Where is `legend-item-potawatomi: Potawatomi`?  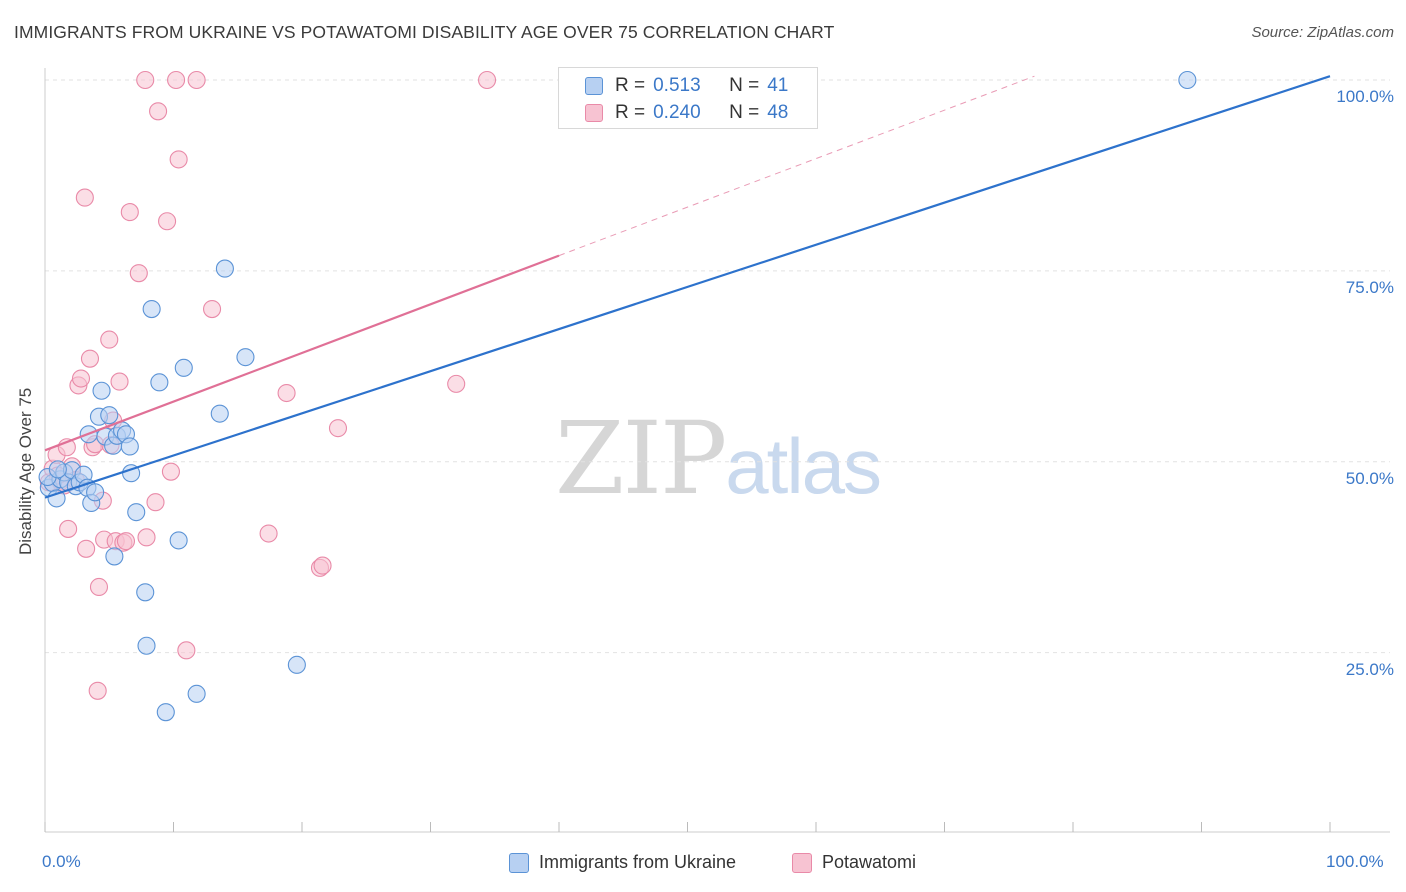 legend-item-potawatomi: Potawatomi is located at coordinates (854, 862).